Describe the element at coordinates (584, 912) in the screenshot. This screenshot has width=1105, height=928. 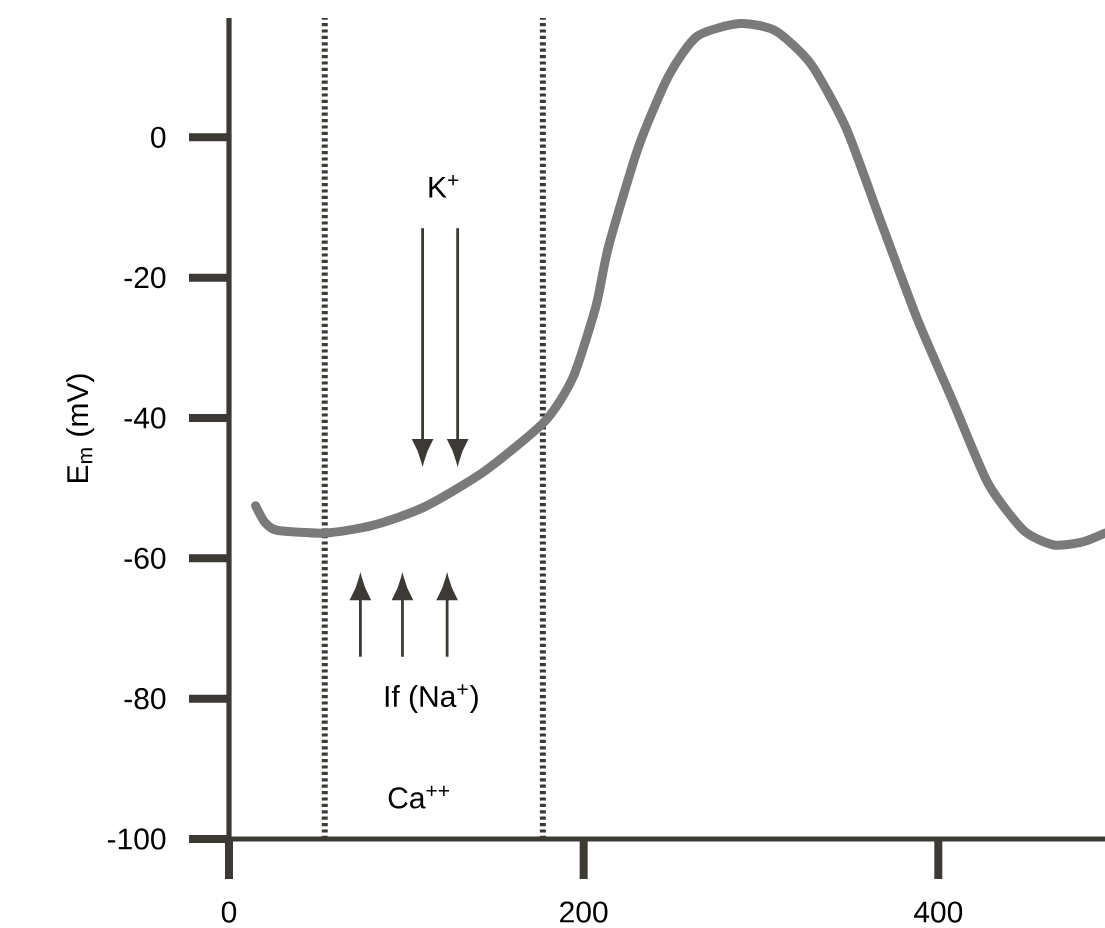
I see `x-tick-label: 200` at that location.